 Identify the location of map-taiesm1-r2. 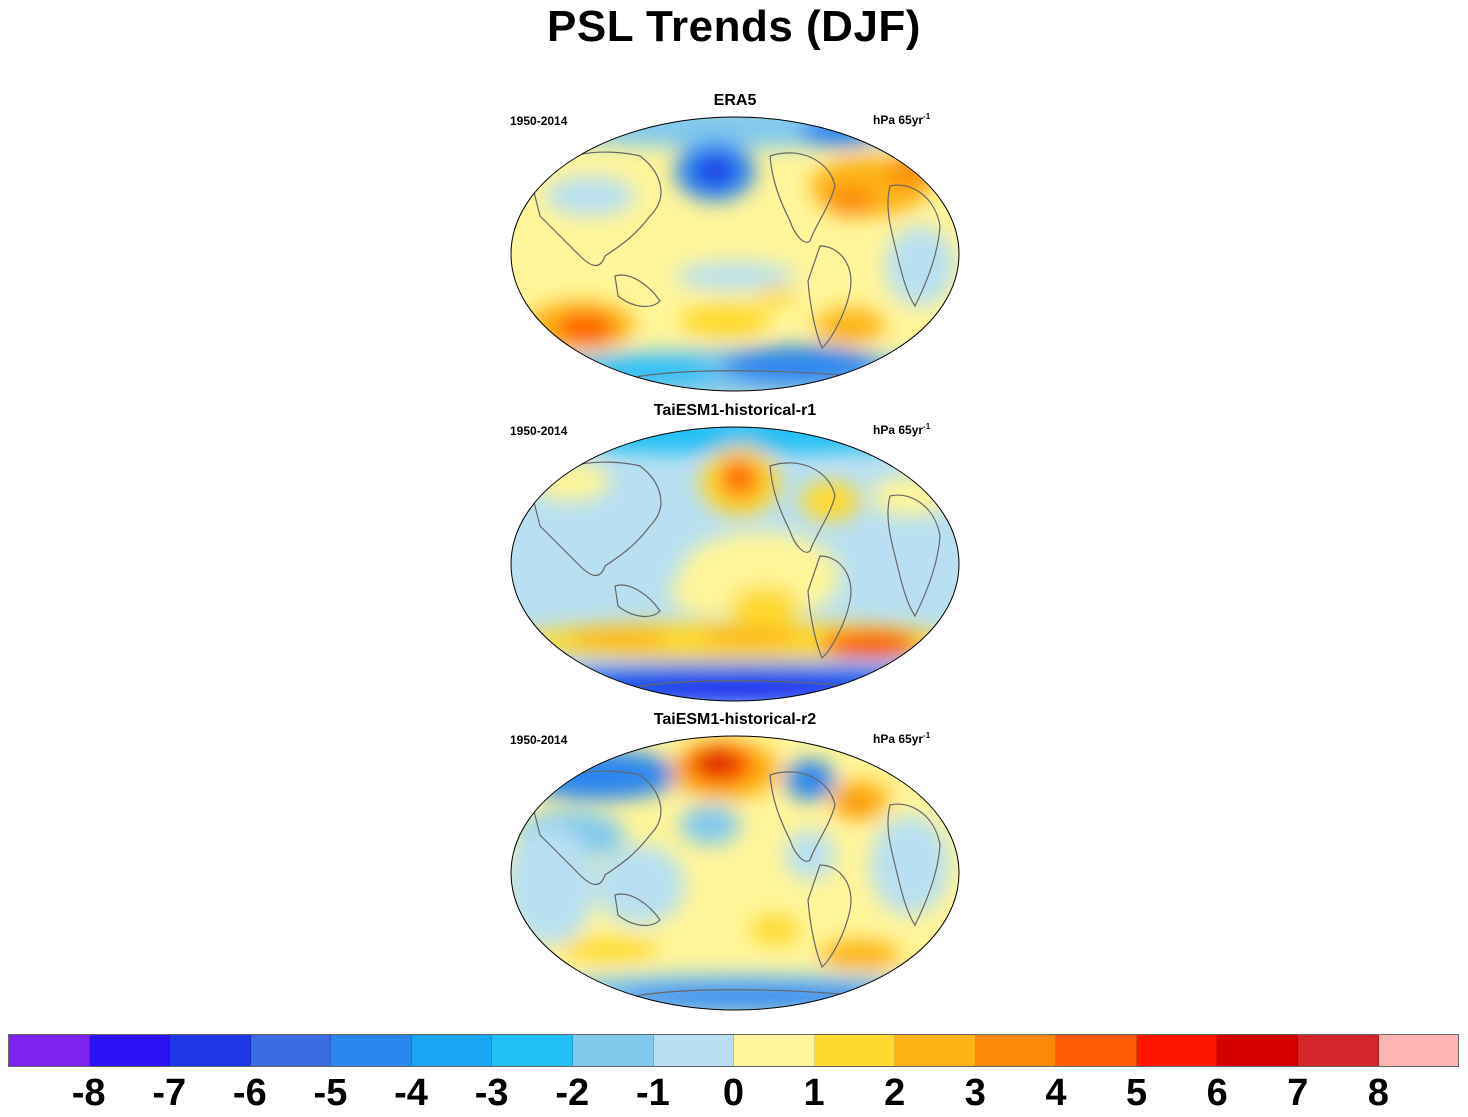
(735, 873).